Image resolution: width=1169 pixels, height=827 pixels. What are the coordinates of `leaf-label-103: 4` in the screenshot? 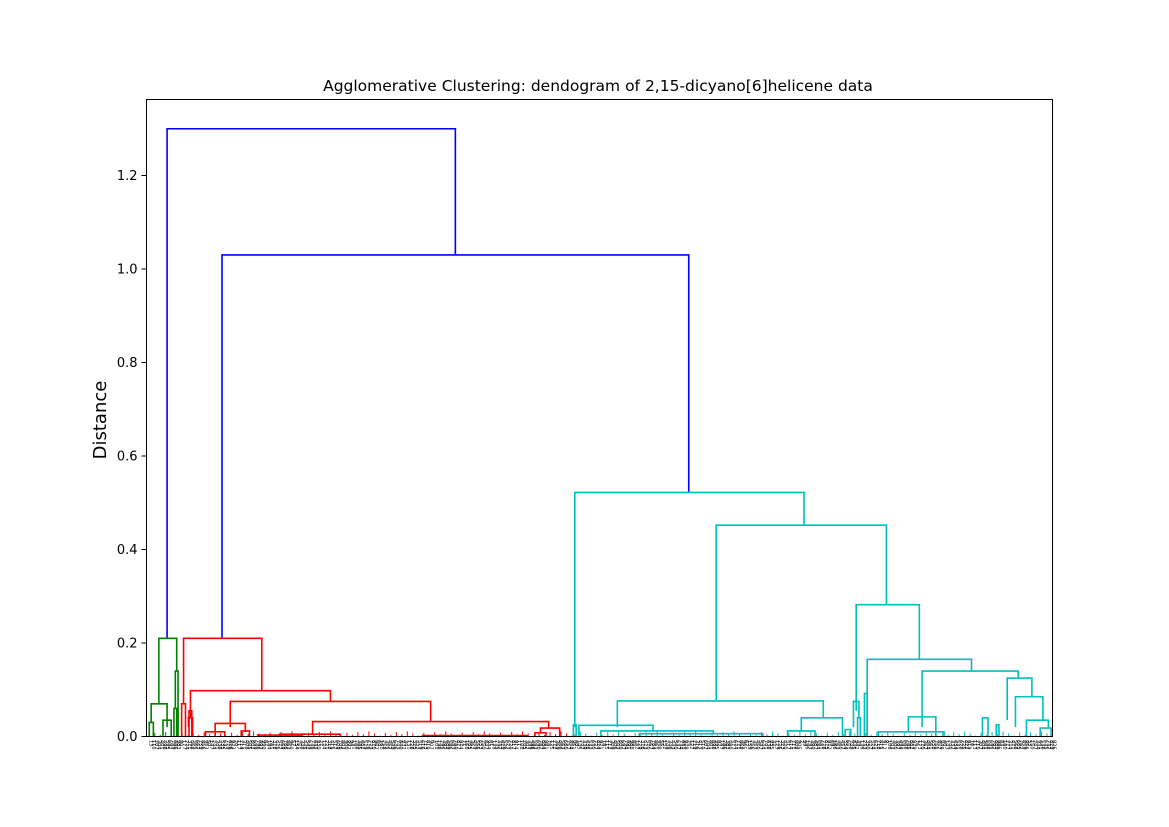 It's located at (433, 741).